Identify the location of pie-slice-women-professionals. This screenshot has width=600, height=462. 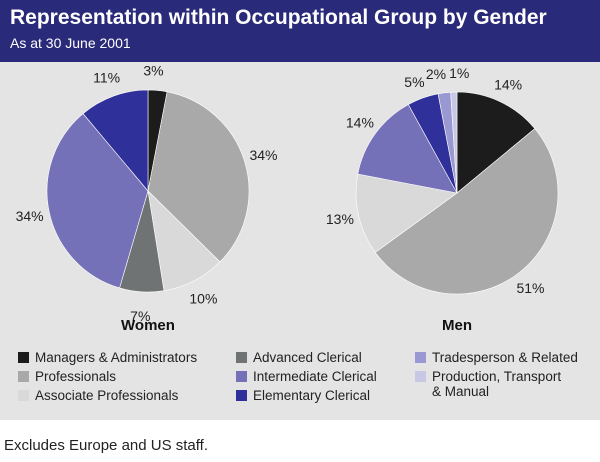
(198, 177).